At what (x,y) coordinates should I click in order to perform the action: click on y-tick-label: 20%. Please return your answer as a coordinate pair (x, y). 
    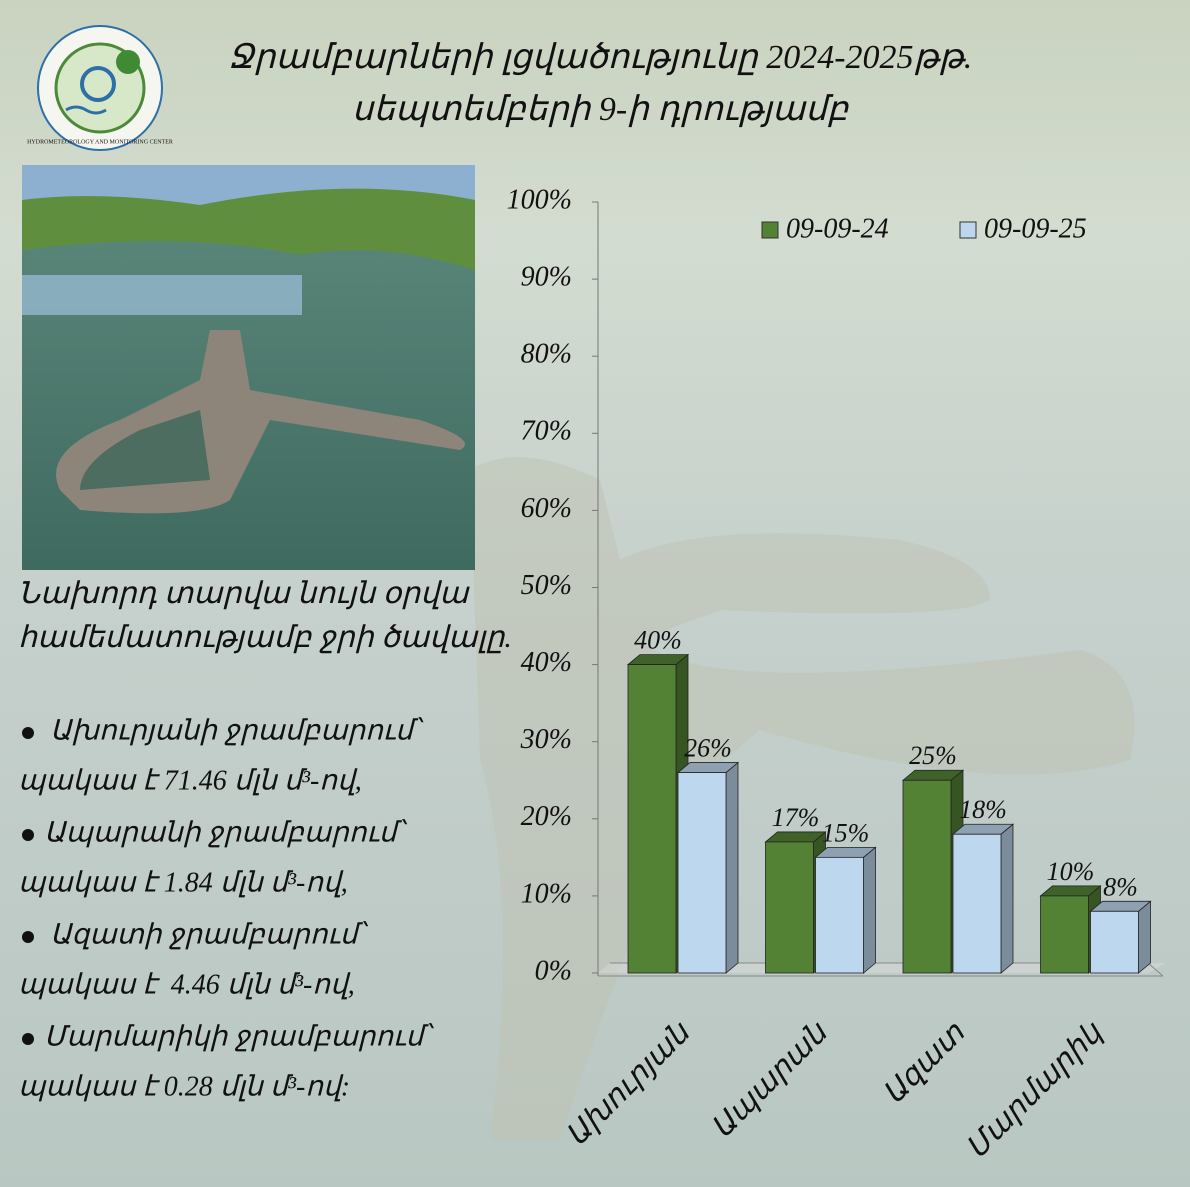
    Looking at the image, I should click on (546, 816).